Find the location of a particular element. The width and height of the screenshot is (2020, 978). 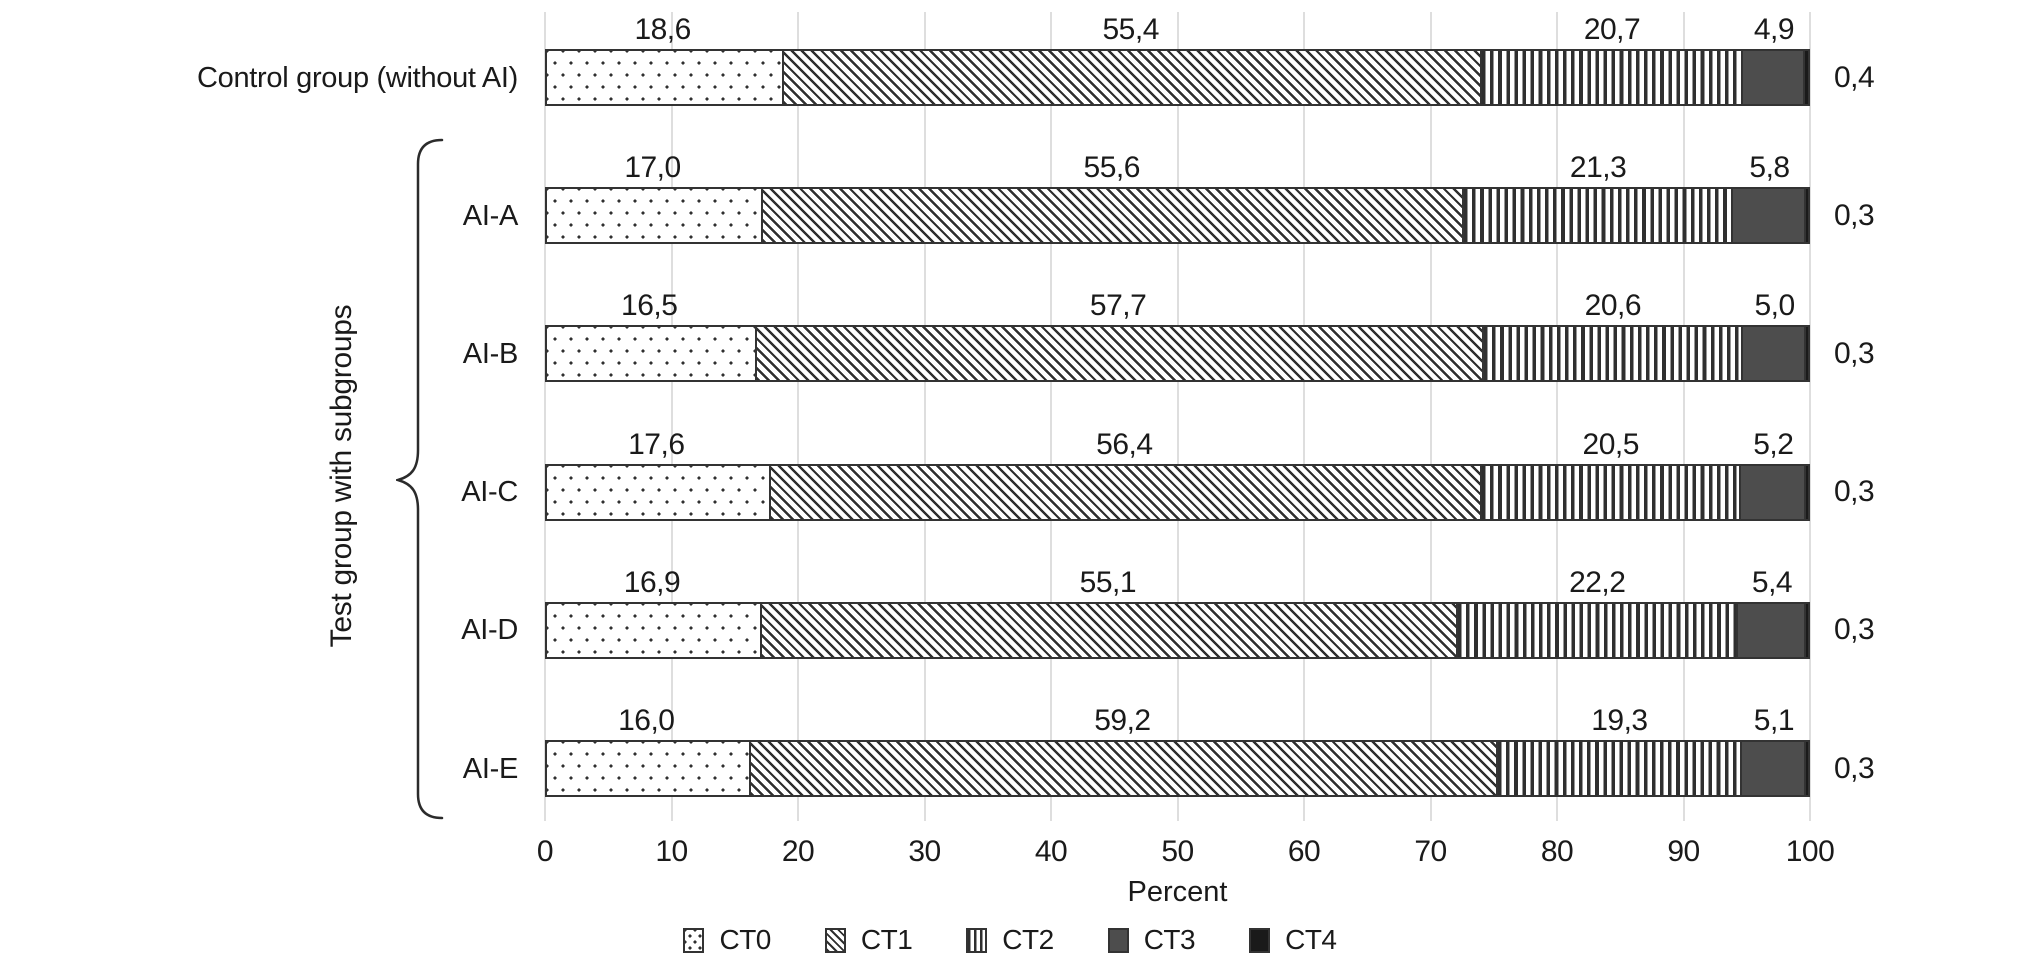

value-label-CT2: 19,3 is located at coordinates (1619, 720).